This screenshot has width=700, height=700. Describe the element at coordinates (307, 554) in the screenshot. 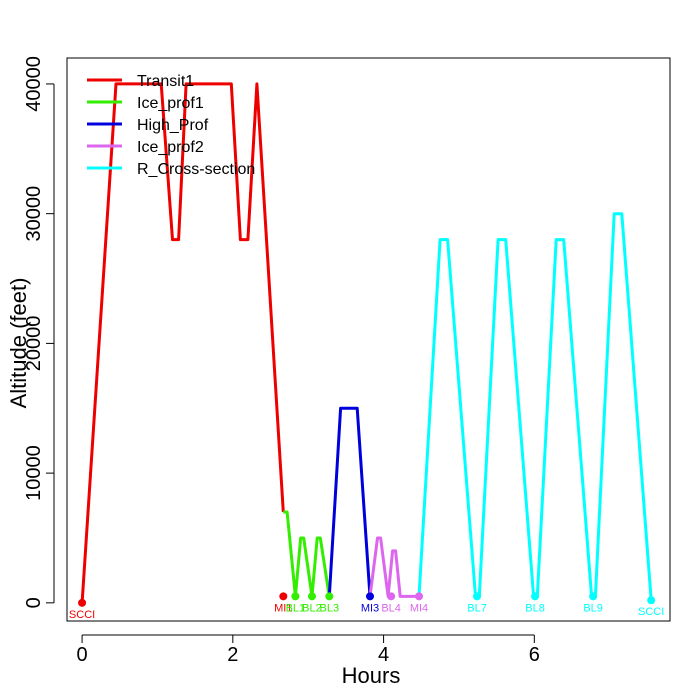

I see `series-line-ice_prof1` at that location.